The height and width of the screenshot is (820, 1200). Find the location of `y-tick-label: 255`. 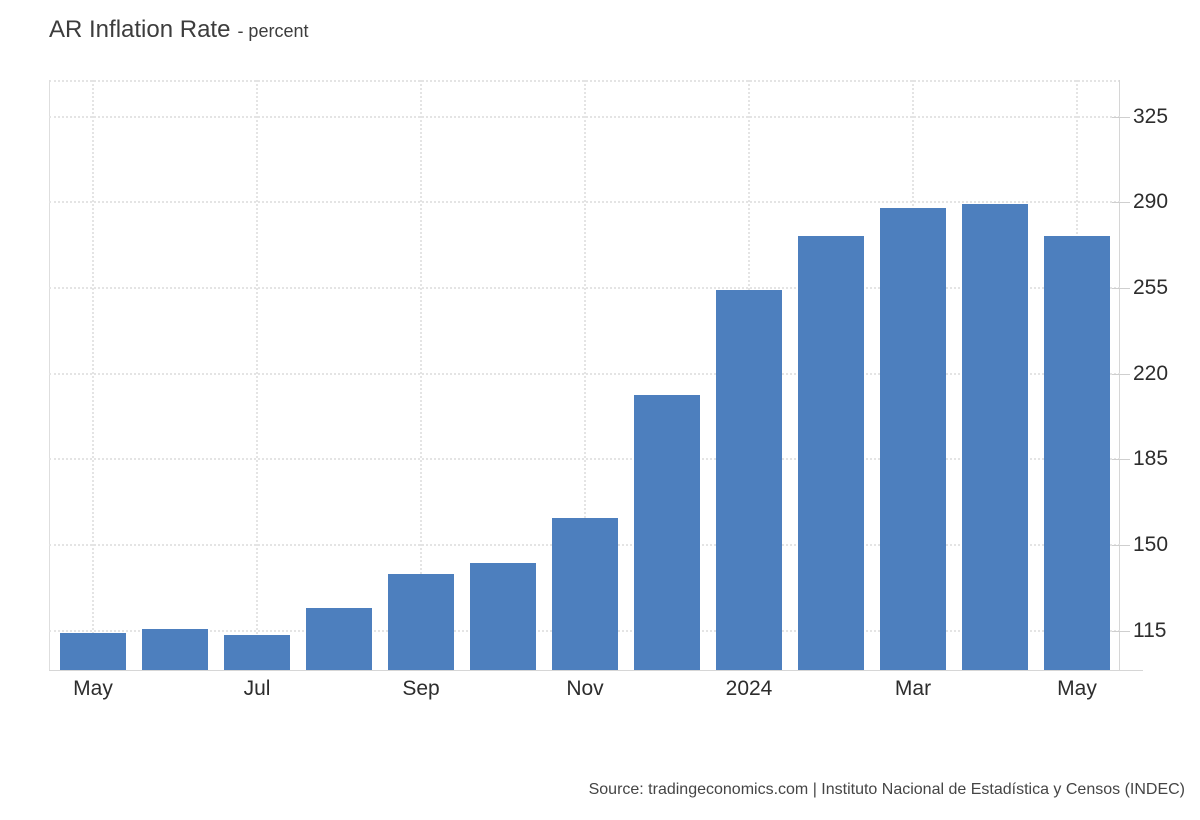

y-tick-label: 255 is located at coordinates (1151, 288).